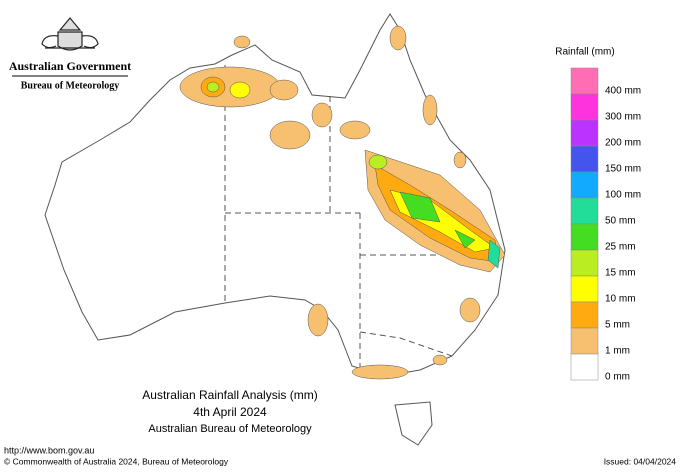 The height and width of the screenshot is (472, 680). I want to click on legend-label: 0 mm, so click(617, 377).